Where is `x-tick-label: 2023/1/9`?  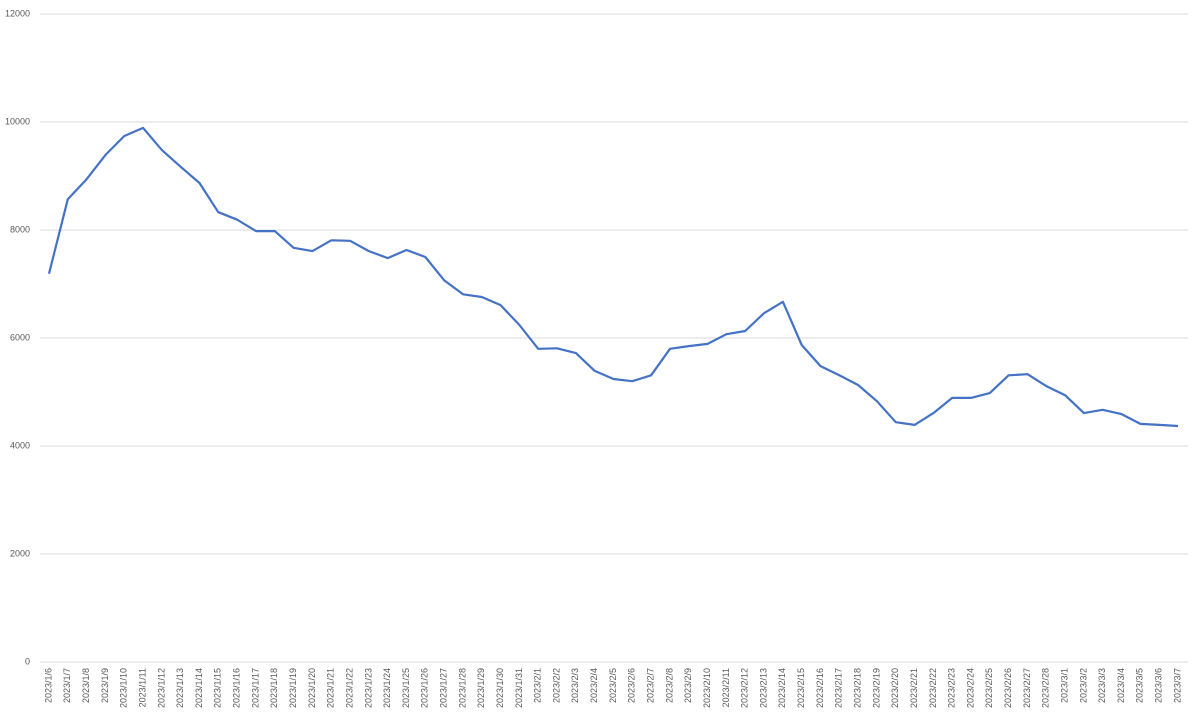
x-tick-label: 2023/1/9 is located at coordinates (105, 685).